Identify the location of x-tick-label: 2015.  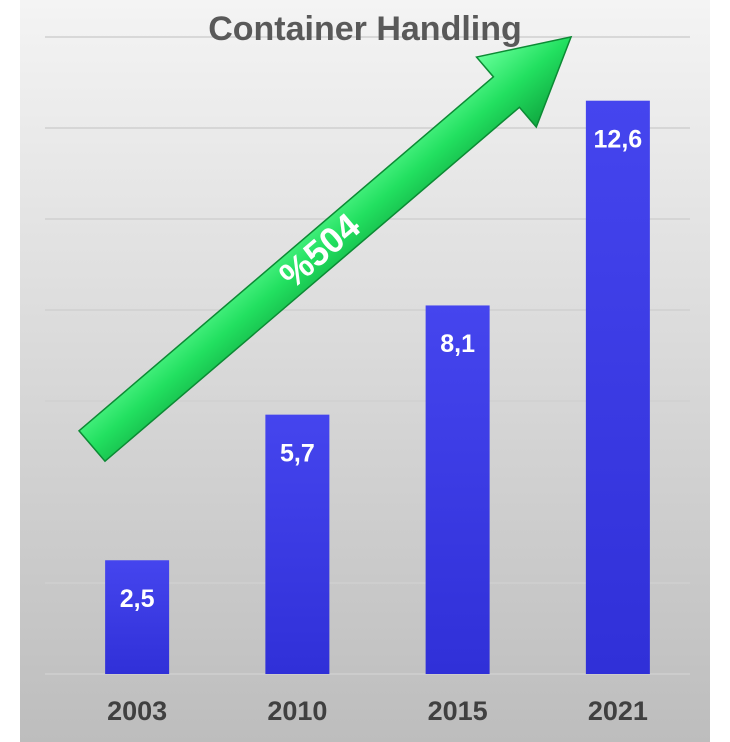
(458, 711).